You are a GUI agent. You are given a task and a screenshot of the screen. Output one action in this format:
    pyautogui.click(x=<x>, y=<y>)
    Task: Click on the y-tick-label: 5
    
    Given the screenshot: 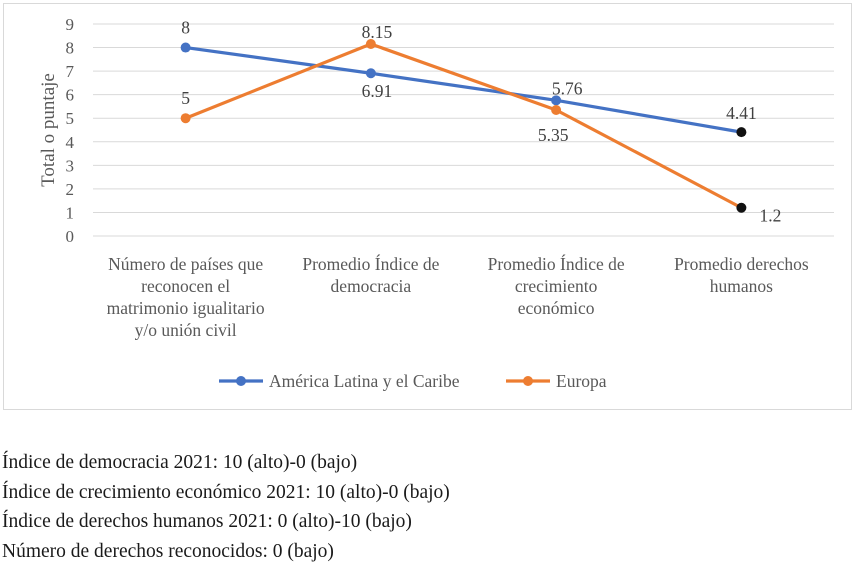 What is the action you would take?
    pyautogui.click(x=70, y=118)
    